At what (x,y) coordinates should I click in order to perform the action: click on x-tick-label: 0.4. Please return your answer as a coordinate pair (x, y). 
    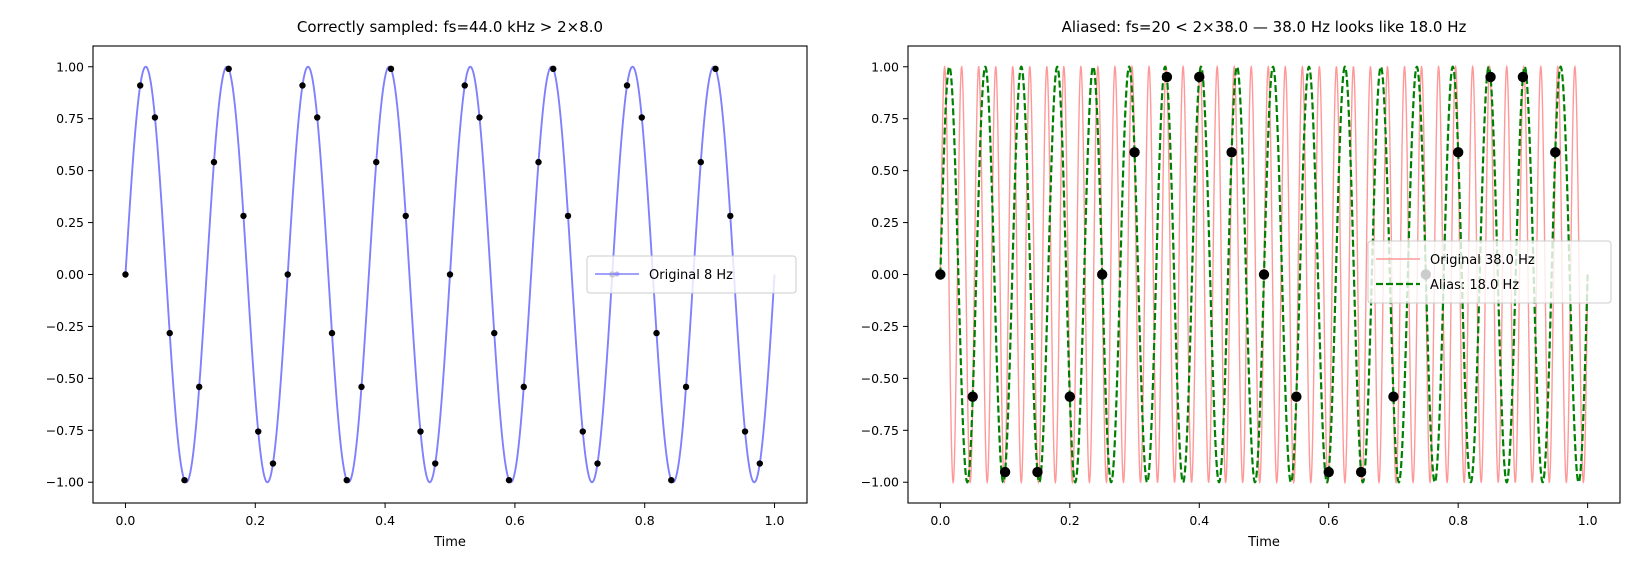
    Looking at the image, I should click on (1199, 520).